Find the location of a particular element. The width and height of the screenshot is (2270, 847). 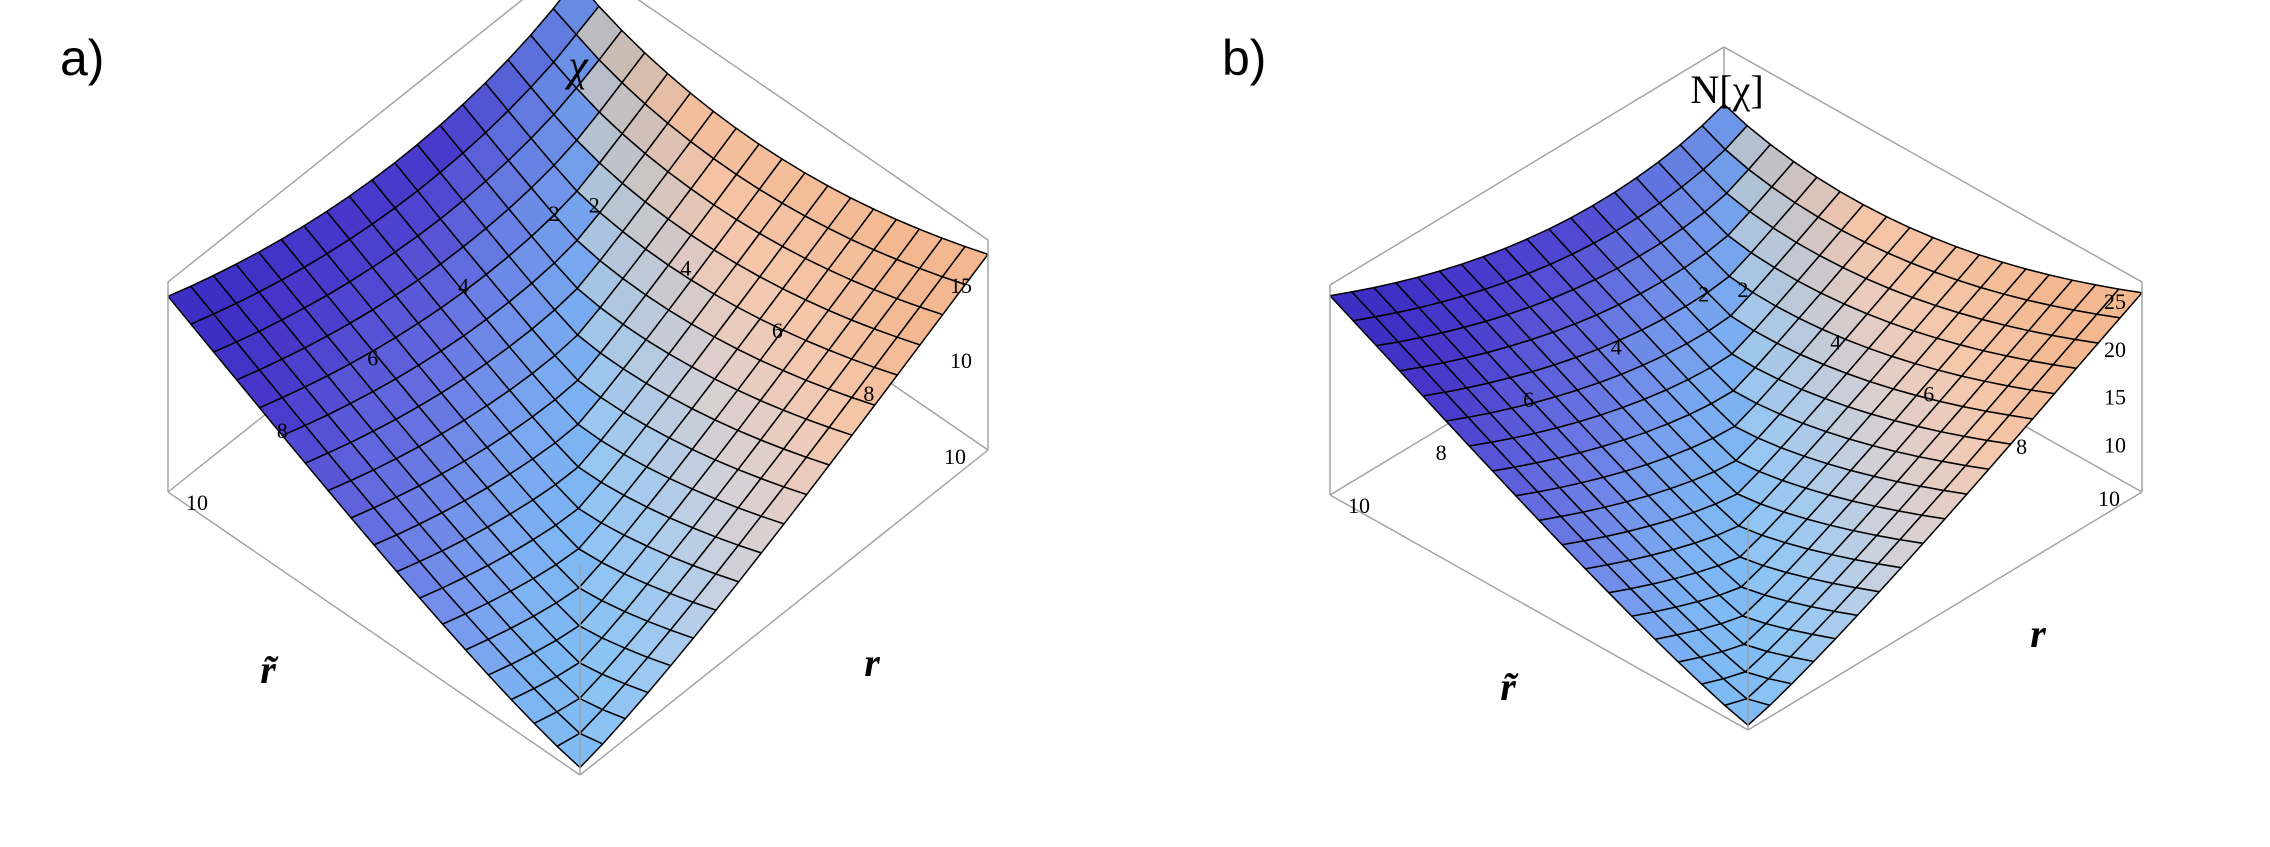

panel-b-y-axis-label: r is located at coordinates (2038, 633).